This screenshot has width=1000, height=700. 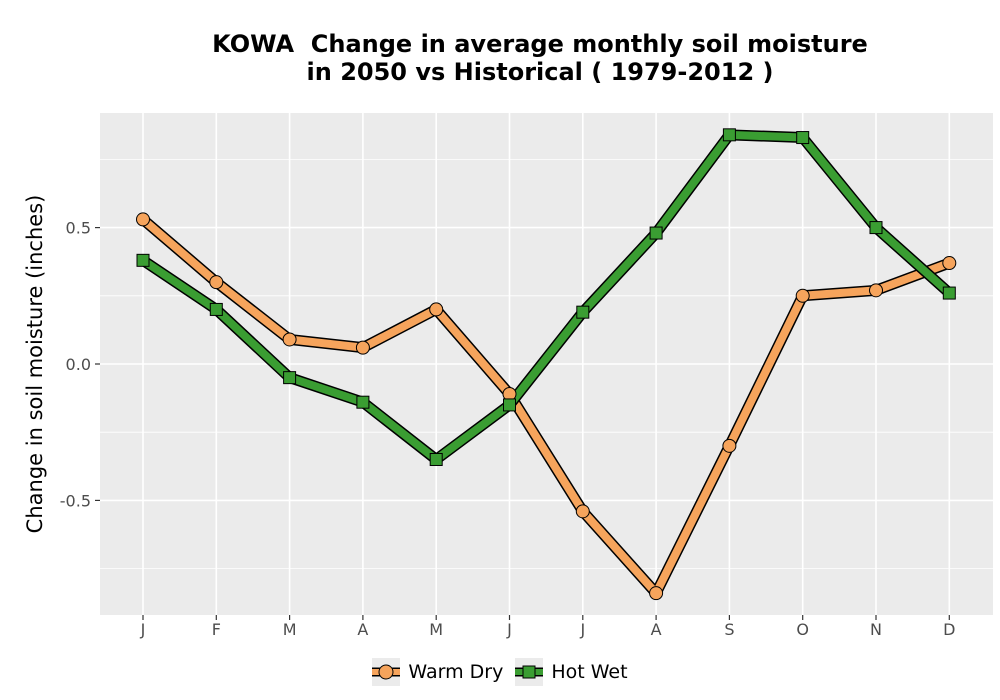 I want to click on x-tick-label: D, so click(x=949, y=629).